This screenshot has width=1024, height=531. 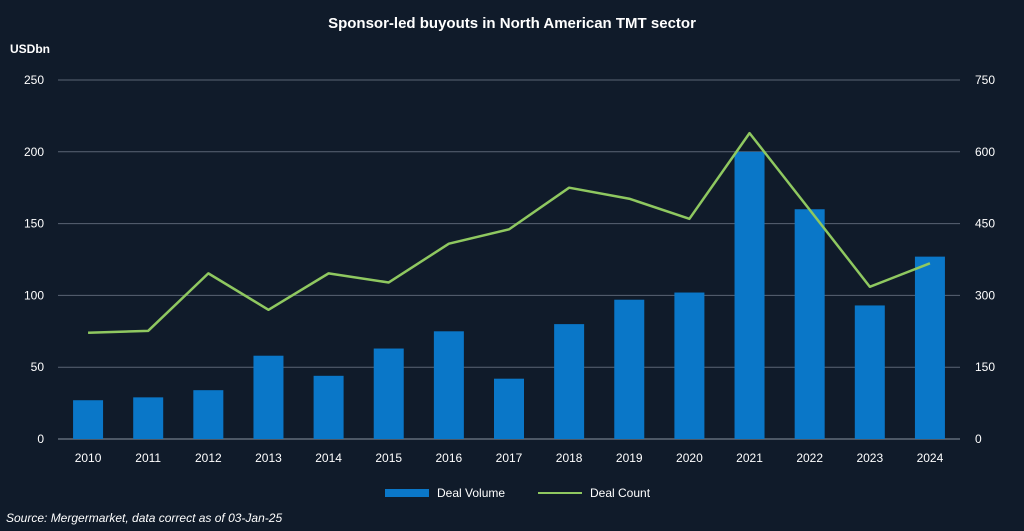 What do you see at coordinates (978, 439) in the screenshot?
I see `right-tick-0: 0` at bounding box center [978, 439].